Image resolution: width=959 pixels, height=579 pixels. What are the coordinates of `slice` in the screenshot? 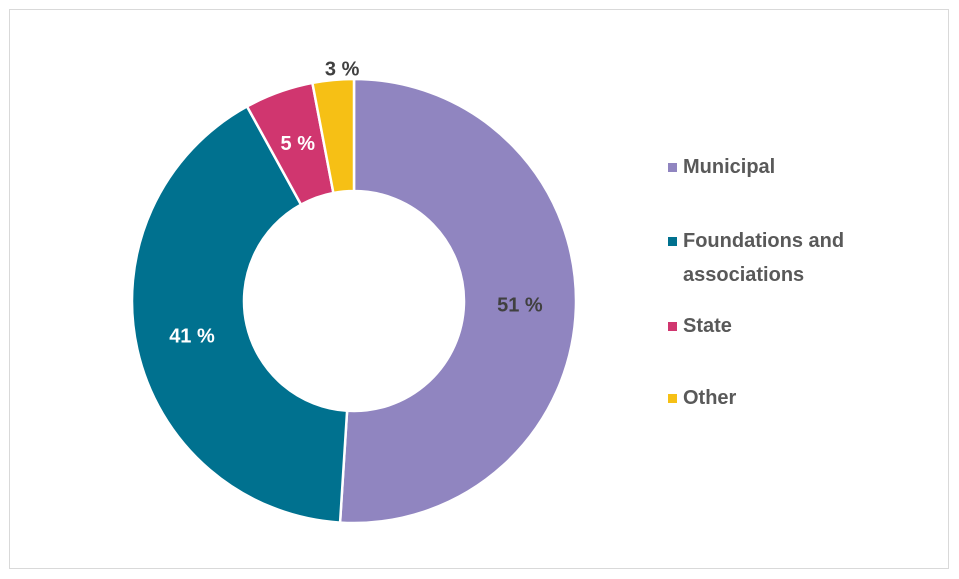 It's located at (333, 136).